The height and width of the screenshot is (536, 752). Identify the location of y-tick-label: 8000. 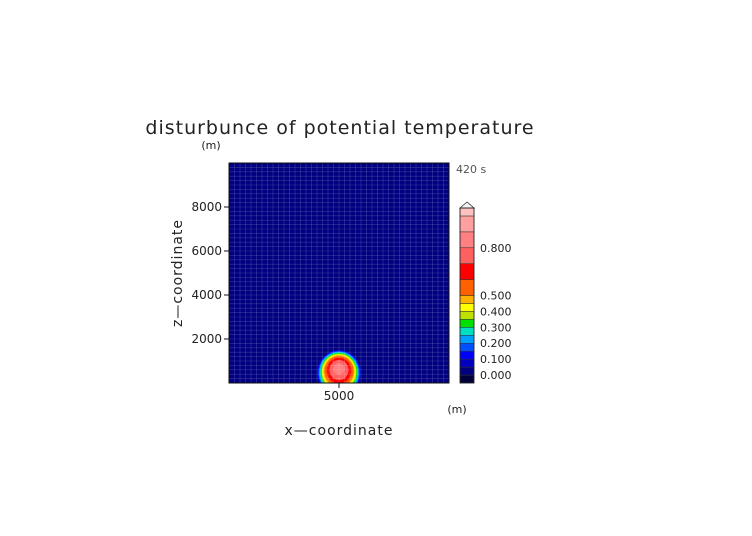
(206, 207).